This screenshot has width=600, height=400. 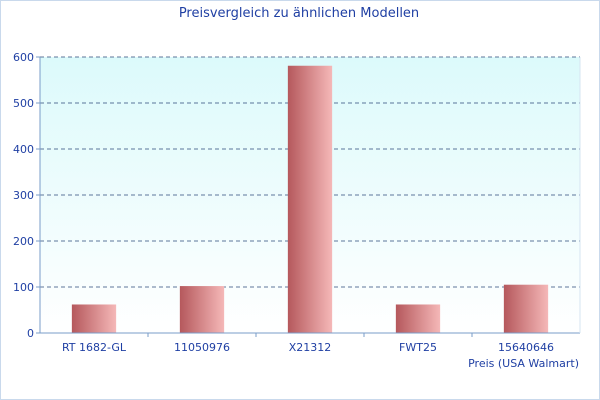 What do you see at coordinates (202, 347) in the screenshot?
I see `x-tick-label: 11050976` at bounding box center [202, 347].